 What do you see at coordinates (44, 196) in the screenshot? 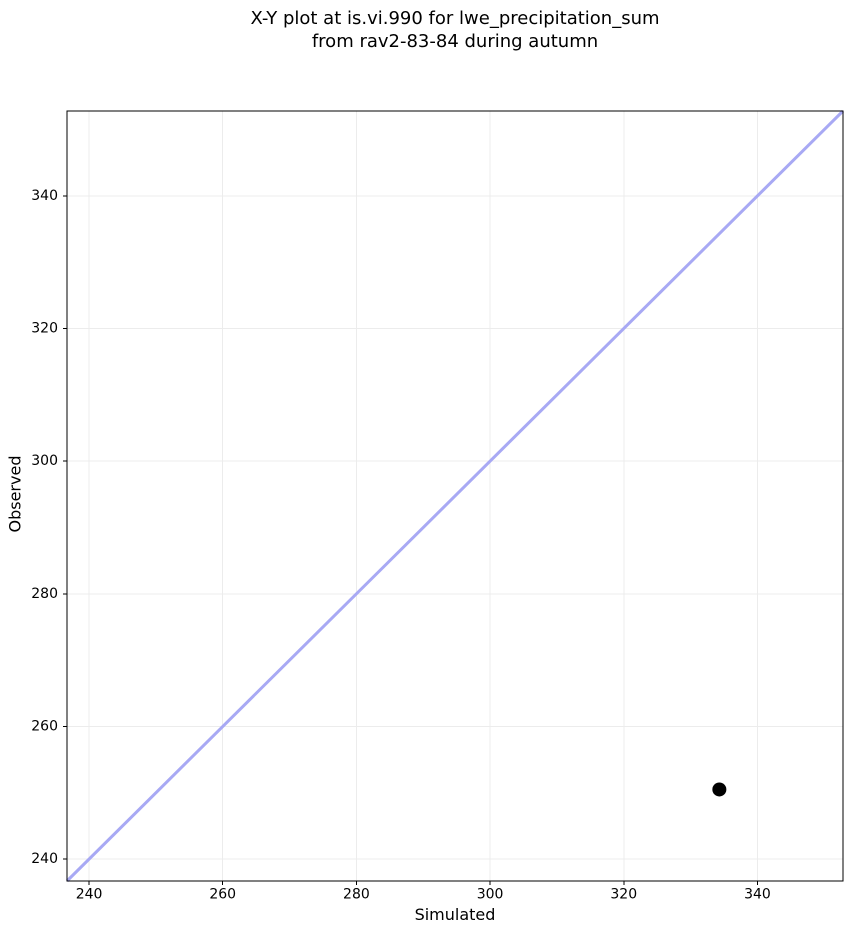
I see `y-tick-label: 340` at bounding box center [44, 196].